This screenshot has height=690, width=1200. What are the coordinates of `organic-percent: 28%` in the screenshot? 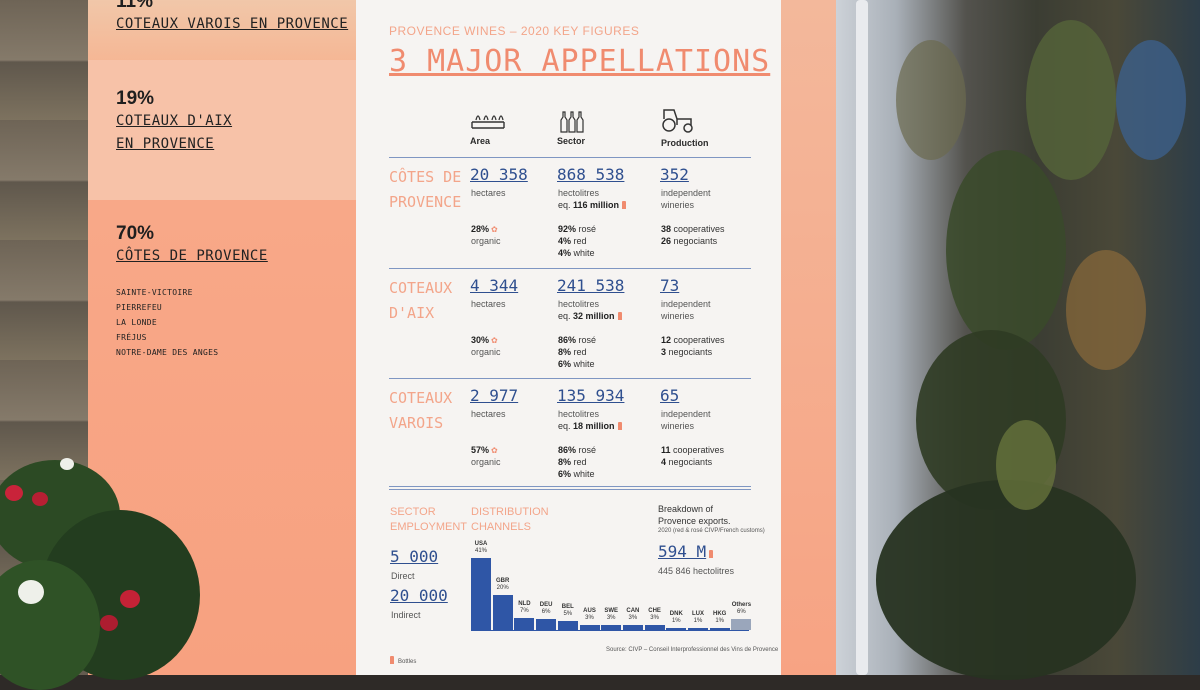 It's located at (480, 229).